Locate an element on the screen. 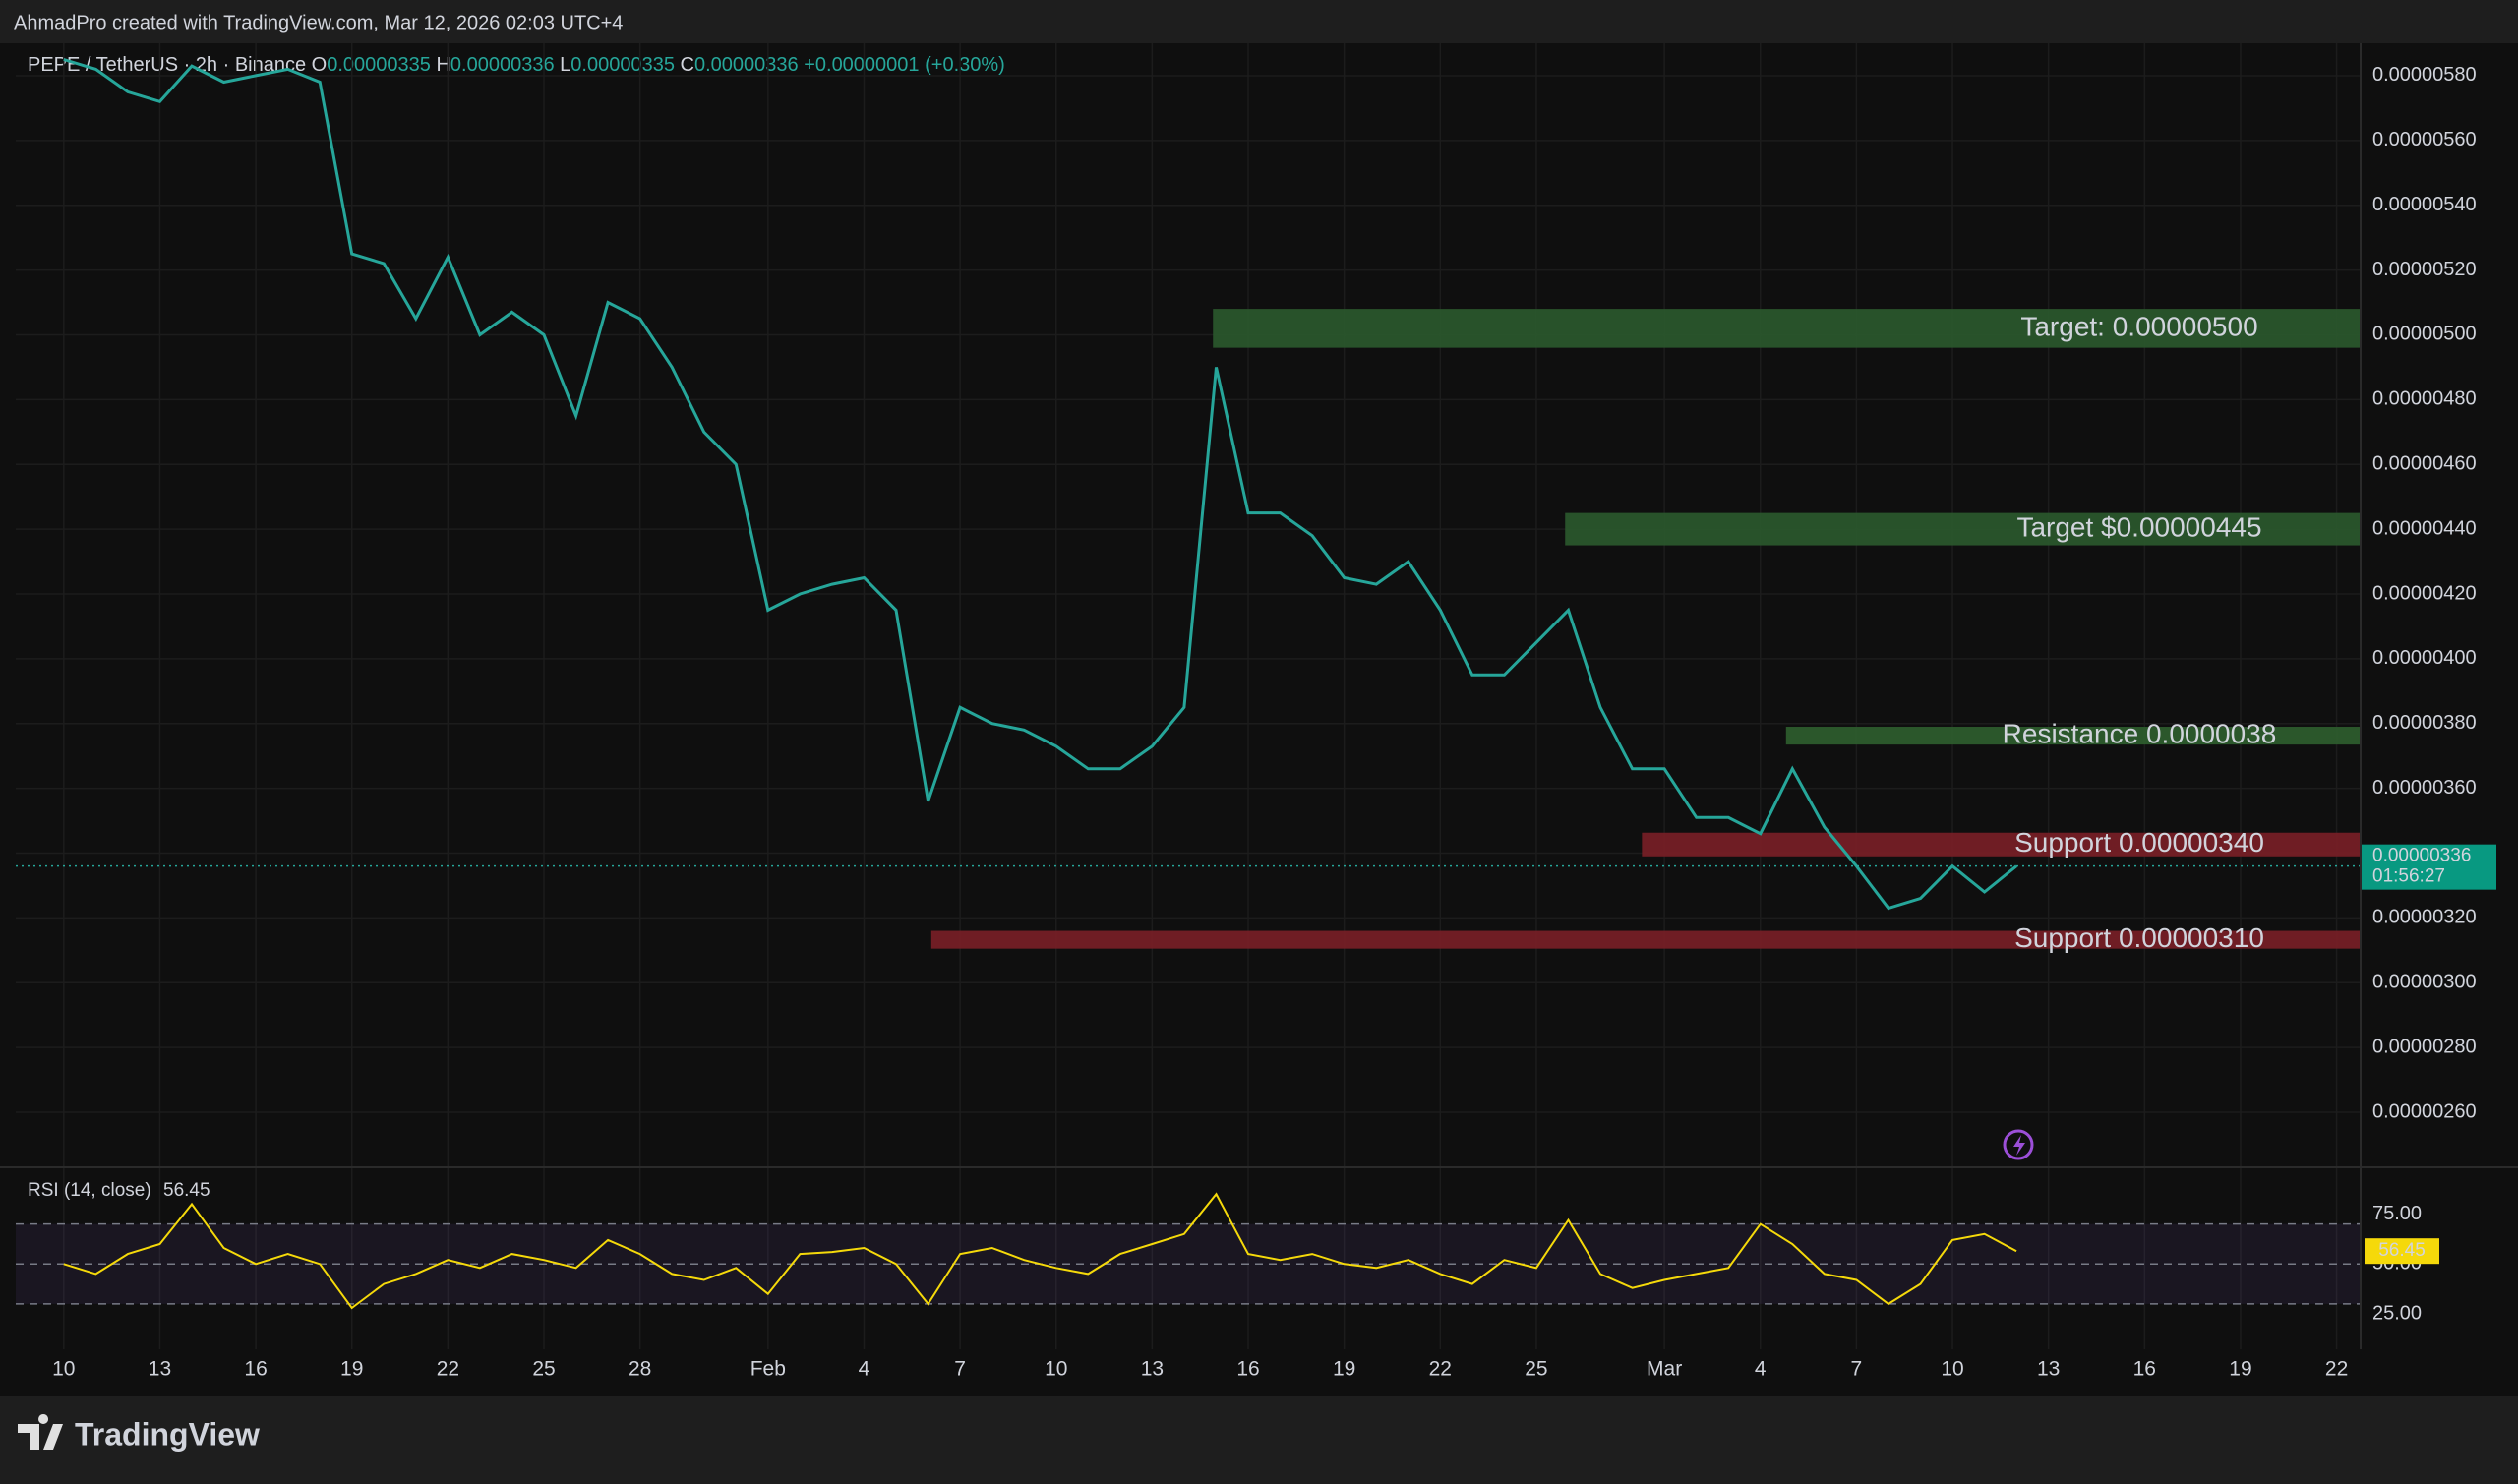 Image resolution: width=2518 pixels, height=1484 pixels. price-badge-label: 0.00000336 is located at coordinates (2421, 856).